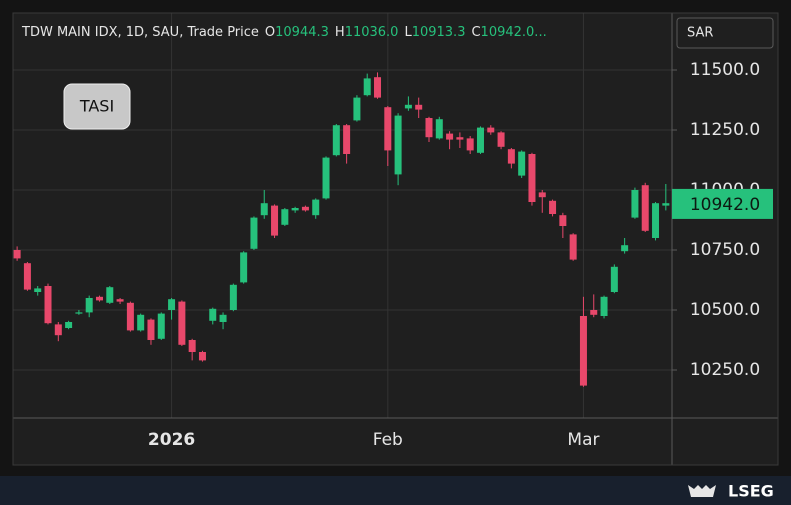 The height and width of the screenshot is (505, 791). What do you see at coordinates (700, 33) in the screenshot?
I see `currency: SAR` at bounding box center [700, 33].